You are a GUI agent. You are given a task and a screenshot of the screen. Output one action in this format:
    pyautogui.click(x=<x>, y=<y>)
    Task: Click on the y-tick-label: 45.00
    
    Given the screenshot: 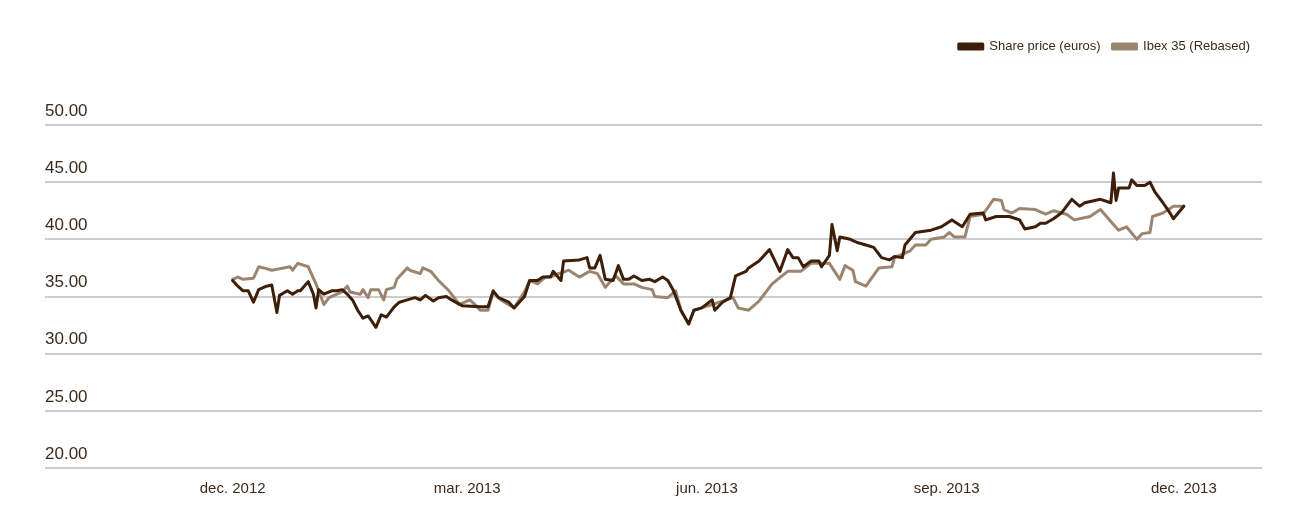 What is the action you would take?
    pyautogui.click(x=66, y=167)
    